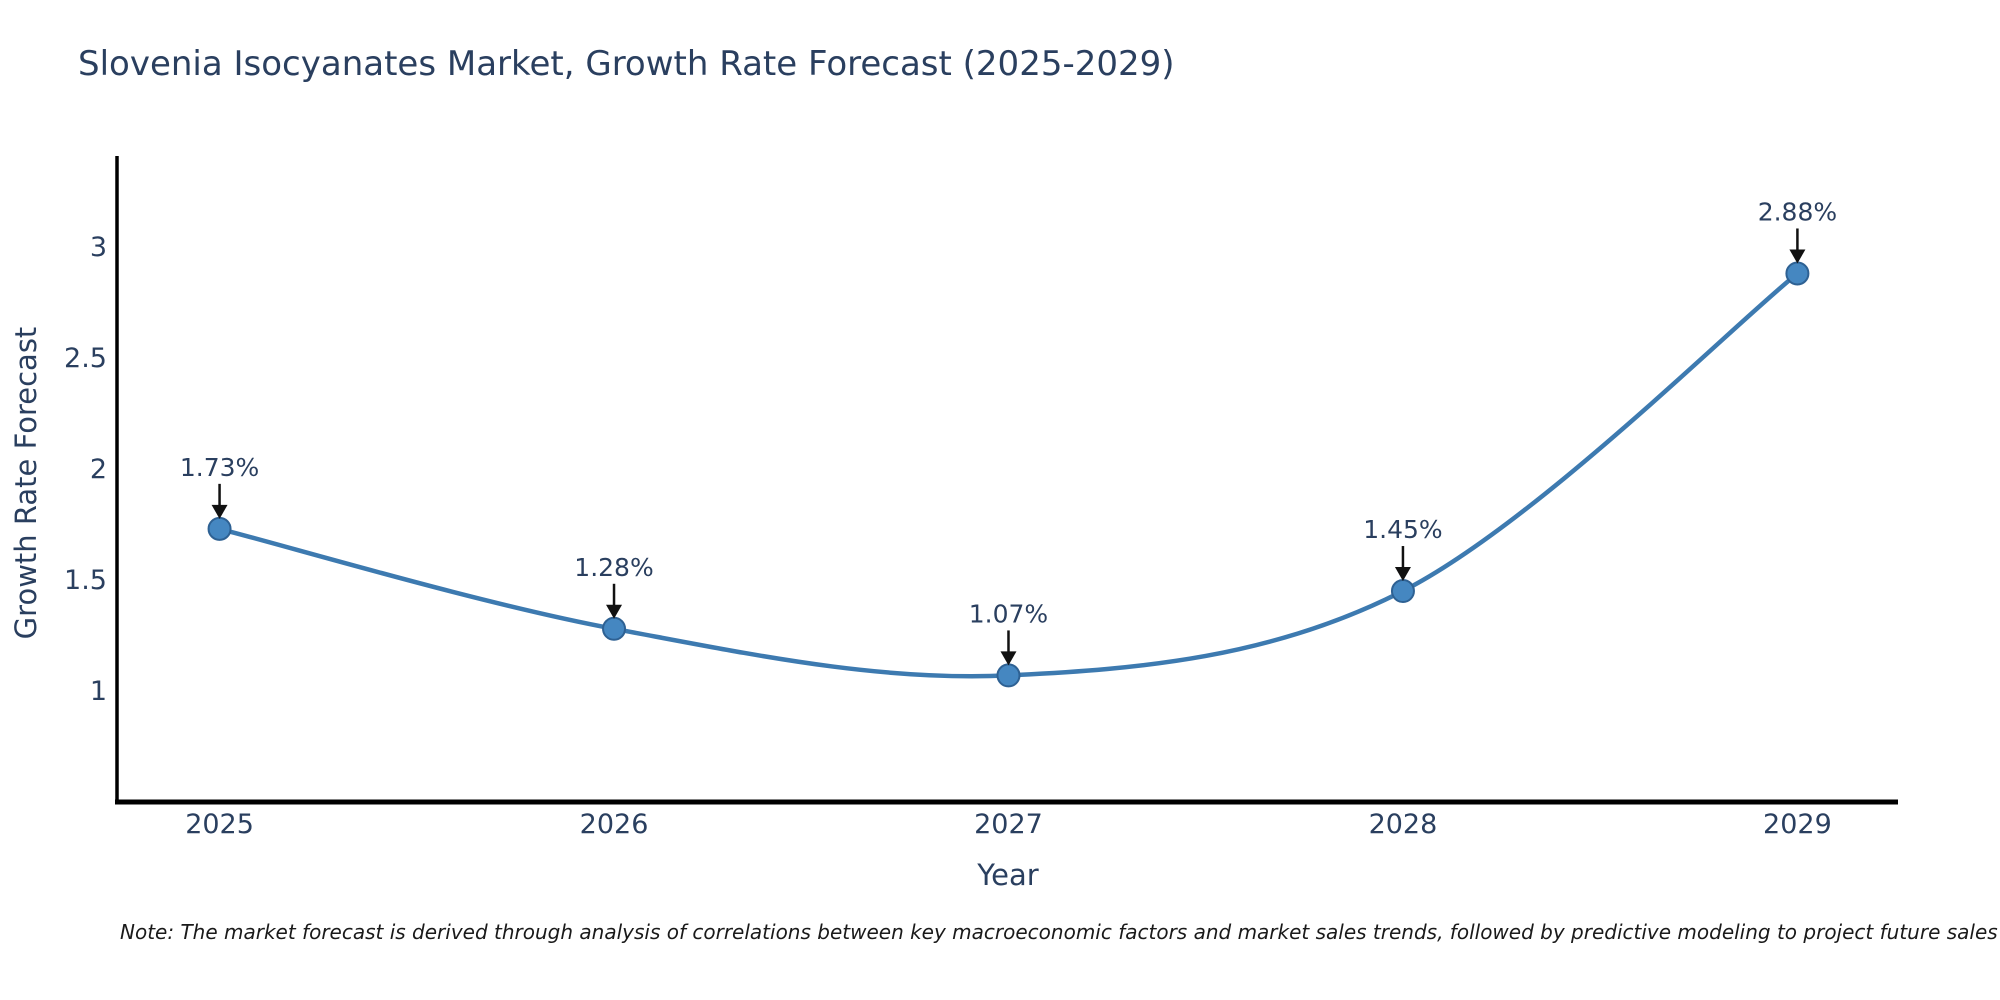 This screenshot has height=1000, width=2000. What do you see at coordinates (1008, 875) in the screenshot?
I see `x-axis-title: Year` at bounding box center [1008, 875].